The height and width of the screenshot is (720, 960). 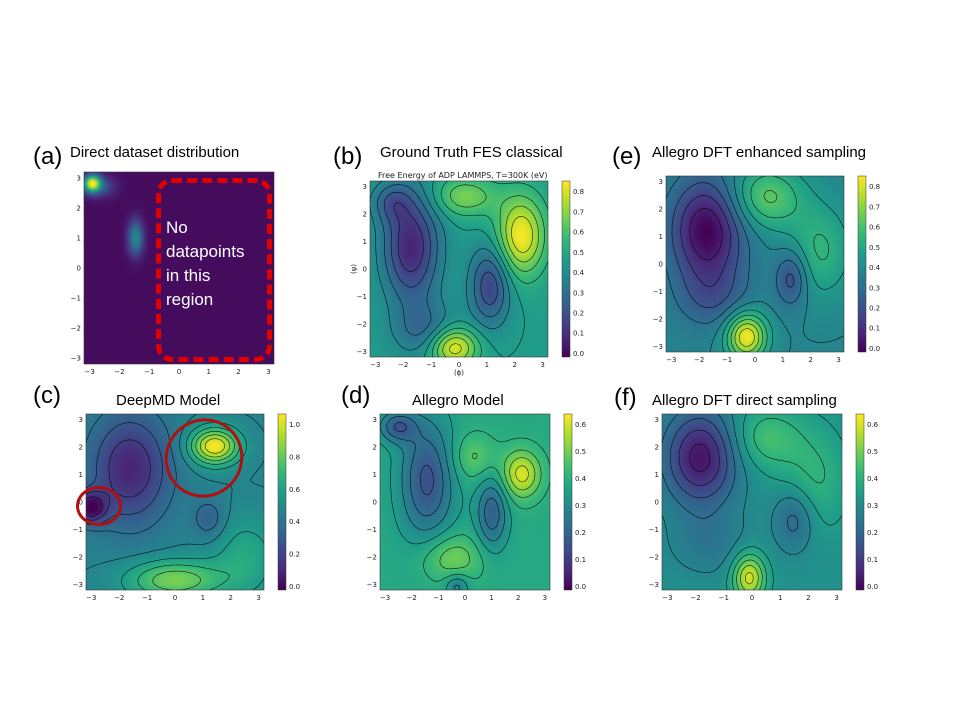 What do you see at coordinates (294, 425) in the screenshot?
I see `colorbar-tick-label: 1.0` at bounding box center [294, 425].